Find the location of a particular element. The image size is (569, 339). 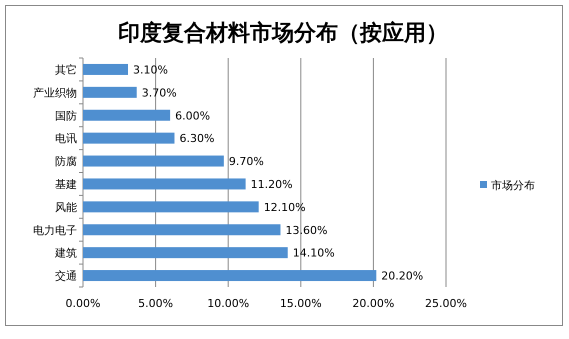

y-tick-label: 交通 is located at coordinates (66, 276).